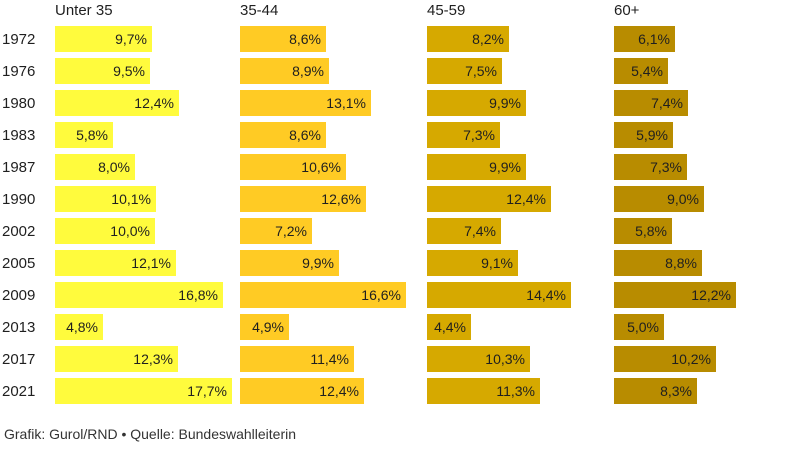 The height and width of the screenshot is (450, 800). I want to click on data-label: 8,0%, so click(114, 167).